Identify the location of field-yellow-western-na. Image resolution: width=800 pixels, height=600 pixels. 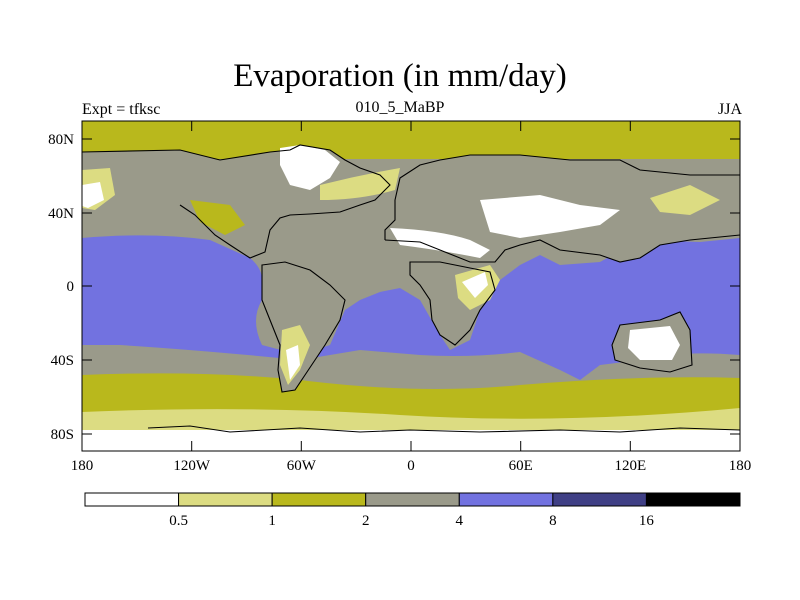
(217, 217).